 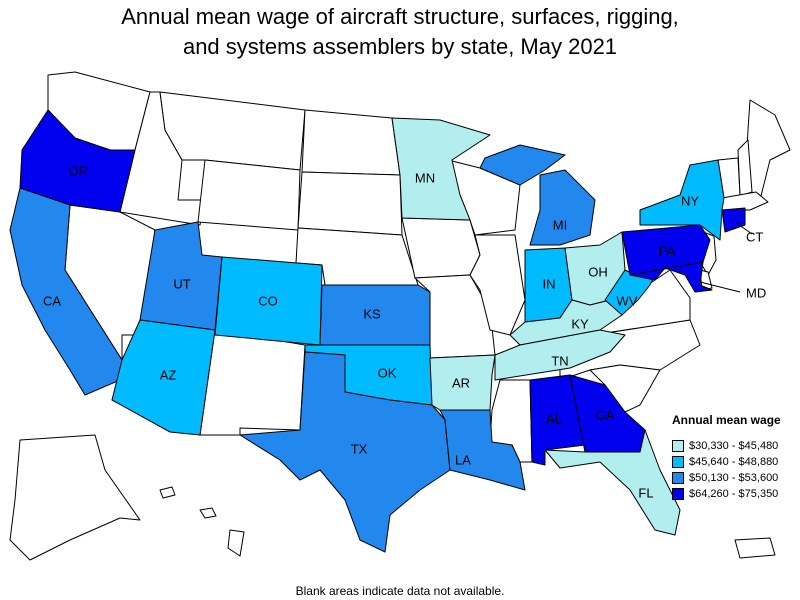 I want to click on state-ca, so click(x=66, y=291).